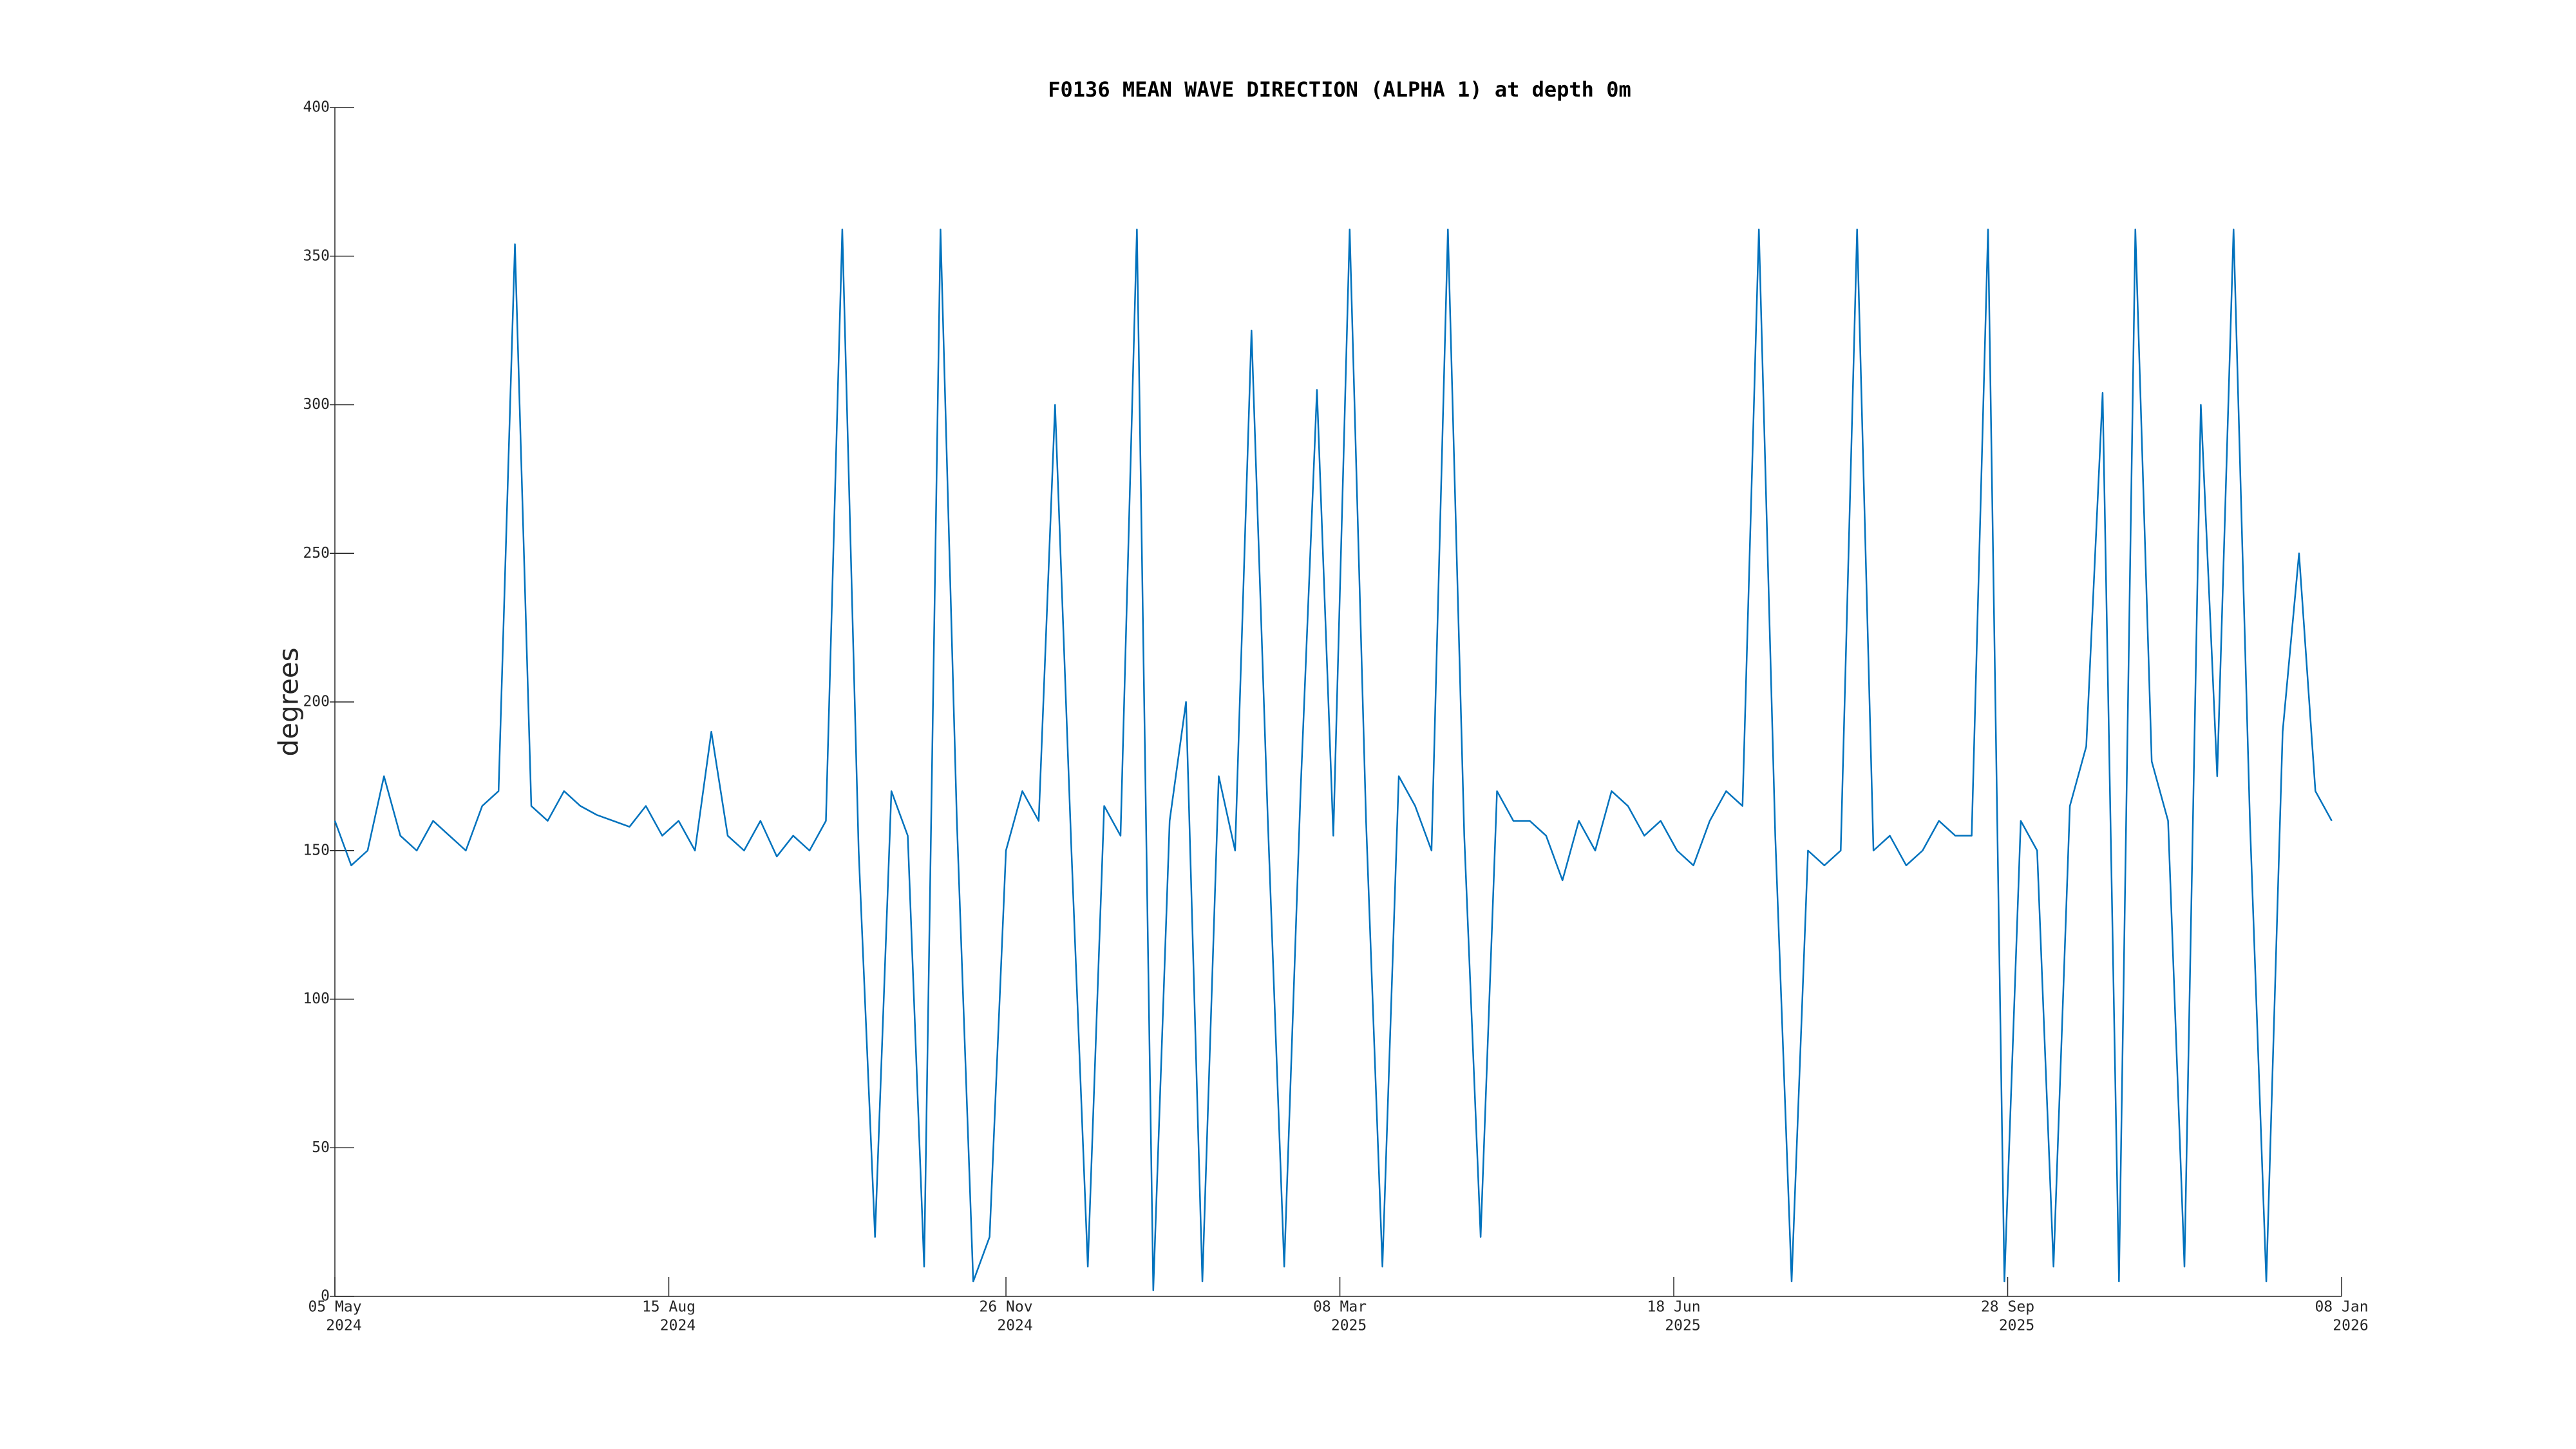 The height and width of the screenshot is (1449, 2576). Describe the element at coordinates (317, 850) in the screenshot. I see `y-tick-label: 150` at that location.